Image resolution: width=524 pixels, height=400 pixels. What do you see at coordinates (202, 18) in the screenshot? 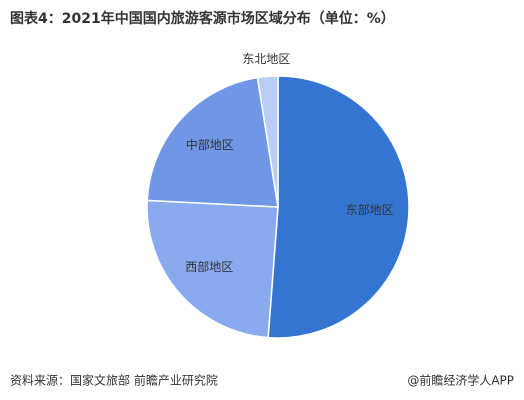
I see `chart-title: 图表4：2021年中国国内旅游客源市场区域分布（单位：%）` at bounding box center [202, 18].